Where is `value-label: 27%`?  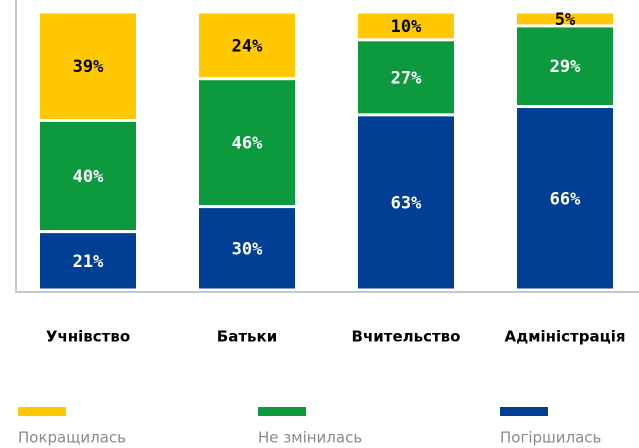 value-label: 27% is located at coordinates (406, 78).